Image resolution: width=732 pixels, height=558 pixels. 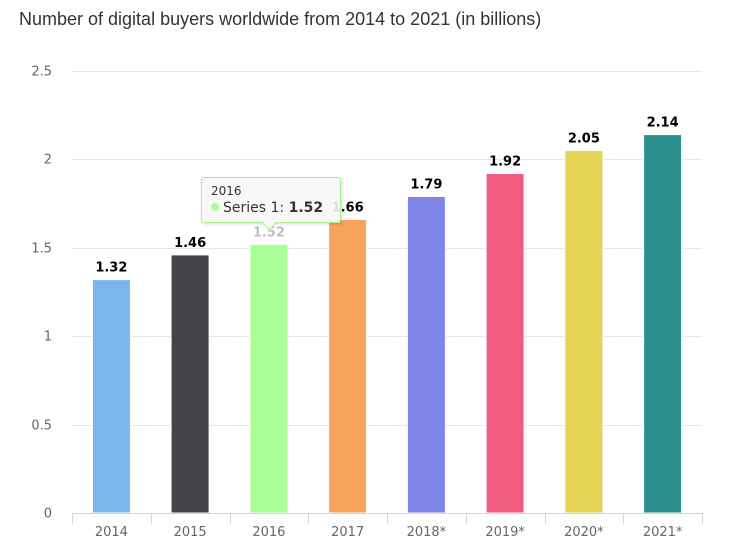 What do you see at coordinates (269, 378) in the screenshot?
I see `bar-2016` at bounding box center [269, 378].